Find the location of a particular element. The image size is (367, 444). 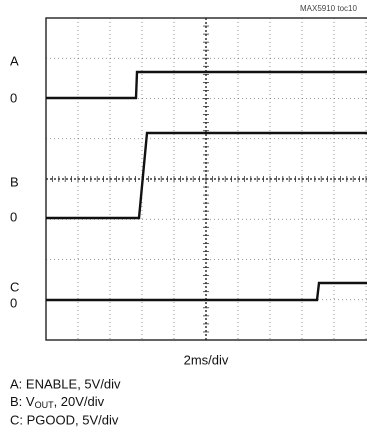

legend-entry: B: VOUT, 20V/div is located at coordinates (57, 402).